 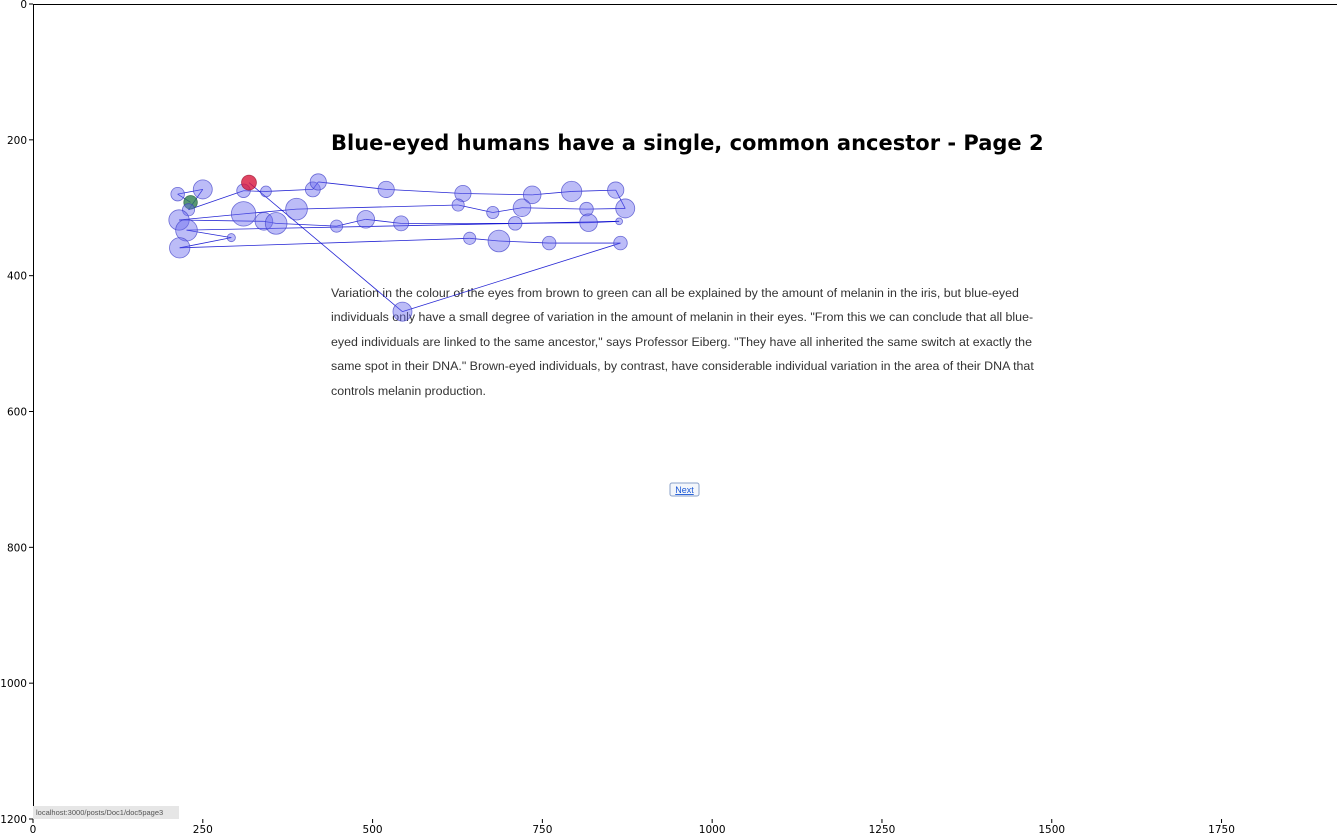 What do you see at coordinates (373, 830) in the screenshot?
I see `x-tick-label: 500` at bounding box center [373, 830].